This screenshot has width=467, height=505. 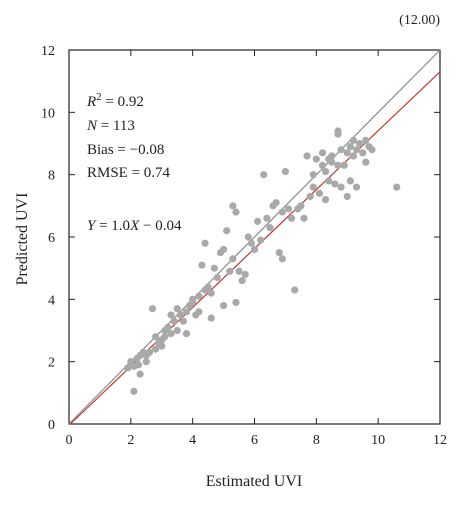 I want to click on y-tick-label: 12, so click(x=48, y=51).